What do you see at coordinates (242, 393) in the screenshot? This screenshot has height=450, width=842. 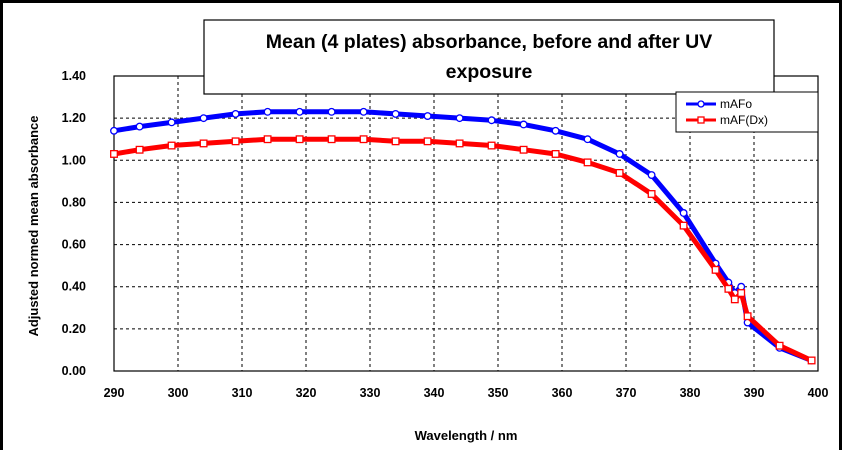 I see `x-tick-label: 310` at bounding box center [242, 393].